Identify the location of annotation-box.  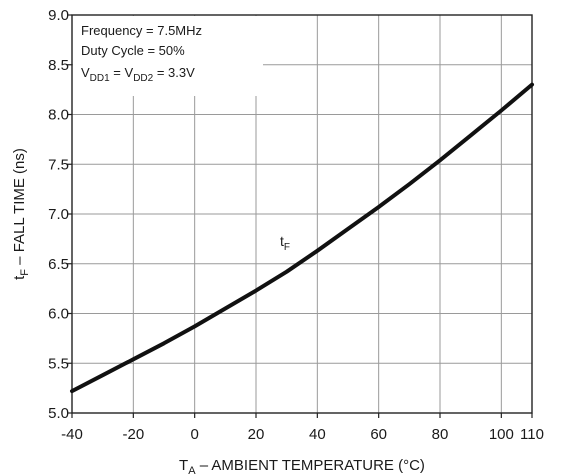
(168, 56).